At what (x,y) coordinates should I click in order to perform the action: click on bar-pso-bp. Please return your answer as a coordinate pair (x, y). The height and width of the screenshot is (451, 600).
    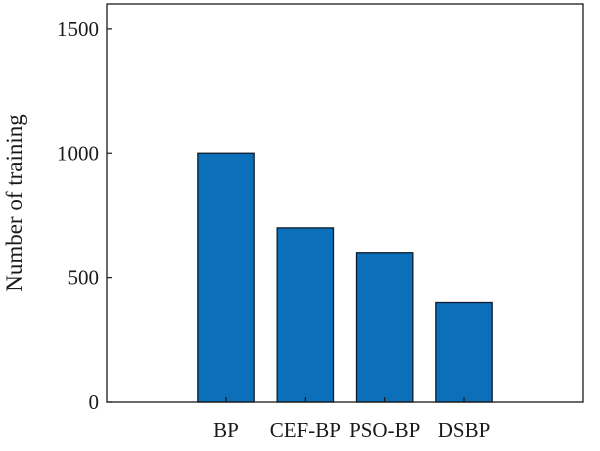
    Looking at the image, I should click on (384, 327).